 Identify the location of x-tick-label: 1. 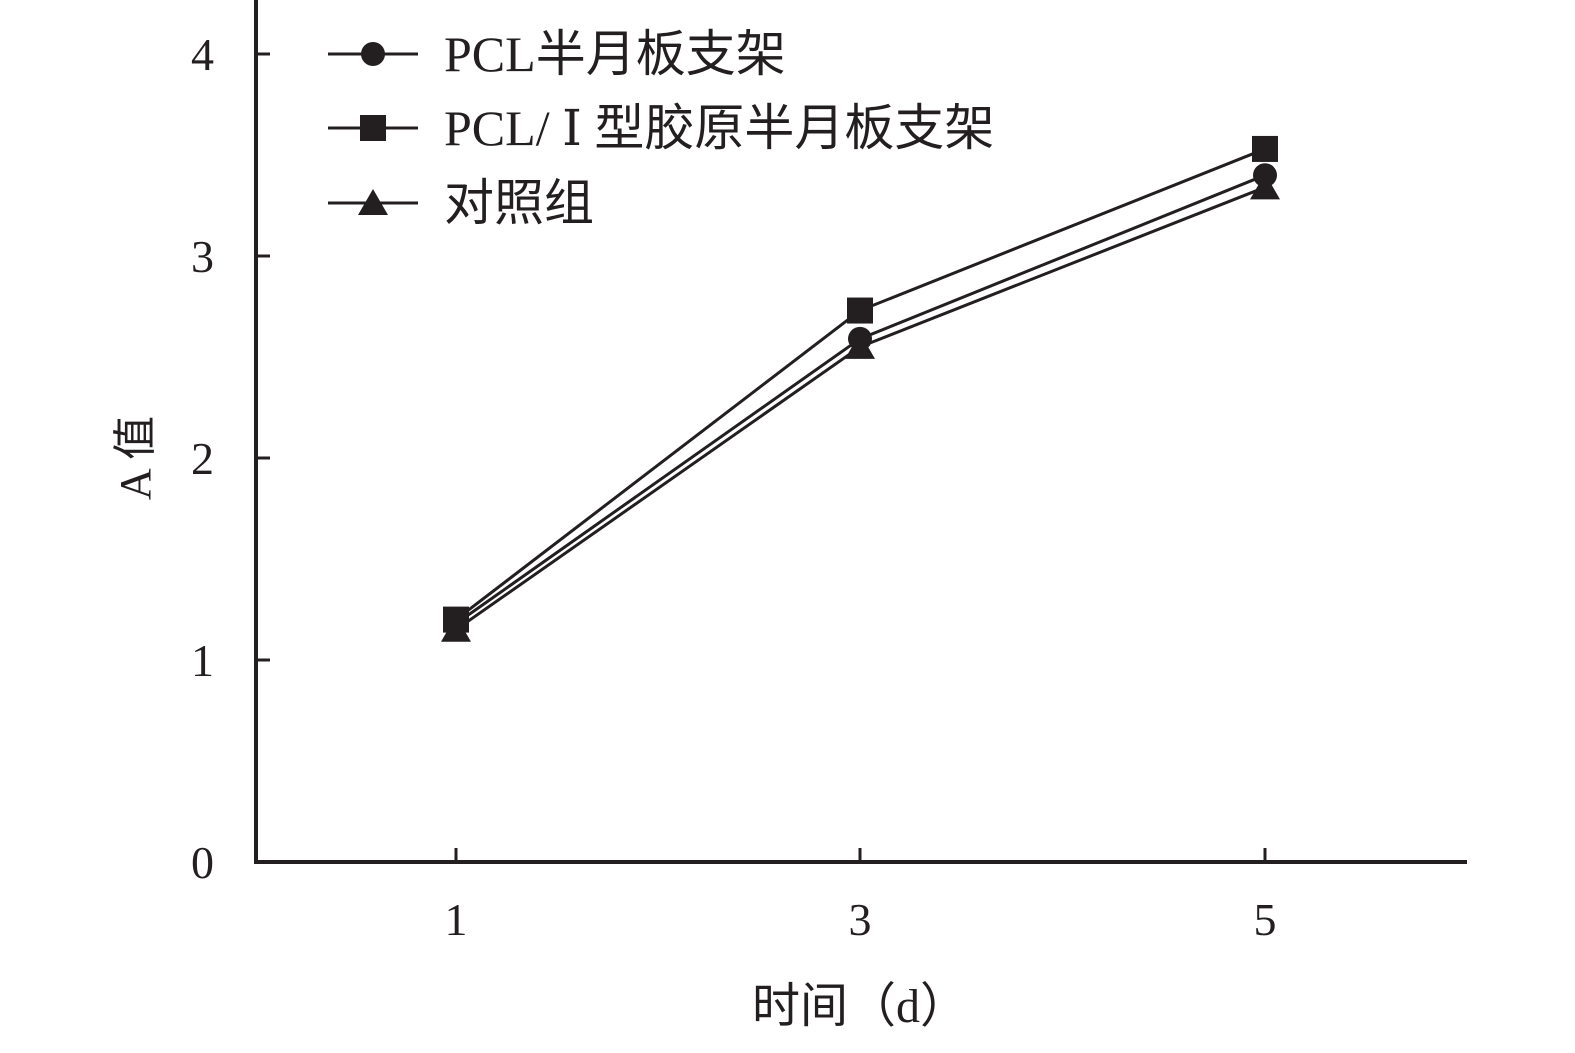
(456, 919).